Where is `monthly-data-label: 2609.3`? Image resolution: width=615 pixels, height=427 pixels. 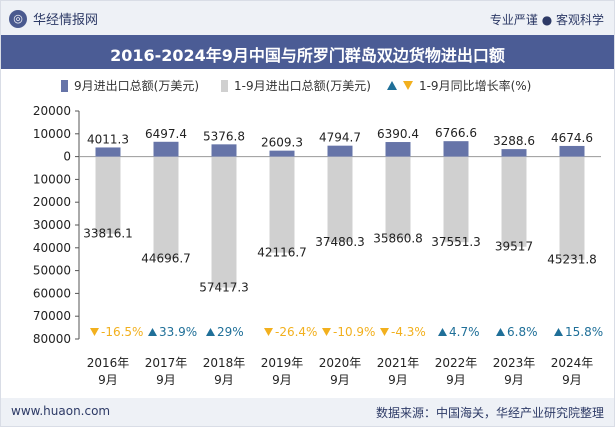
monthly-data-label: 2609.3 is located at coordinates (282, 143).